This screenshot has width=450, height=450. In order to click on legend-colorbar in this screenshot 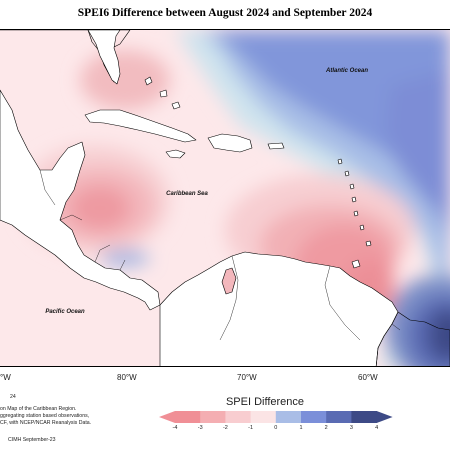, I will do `click(276, 417)`.